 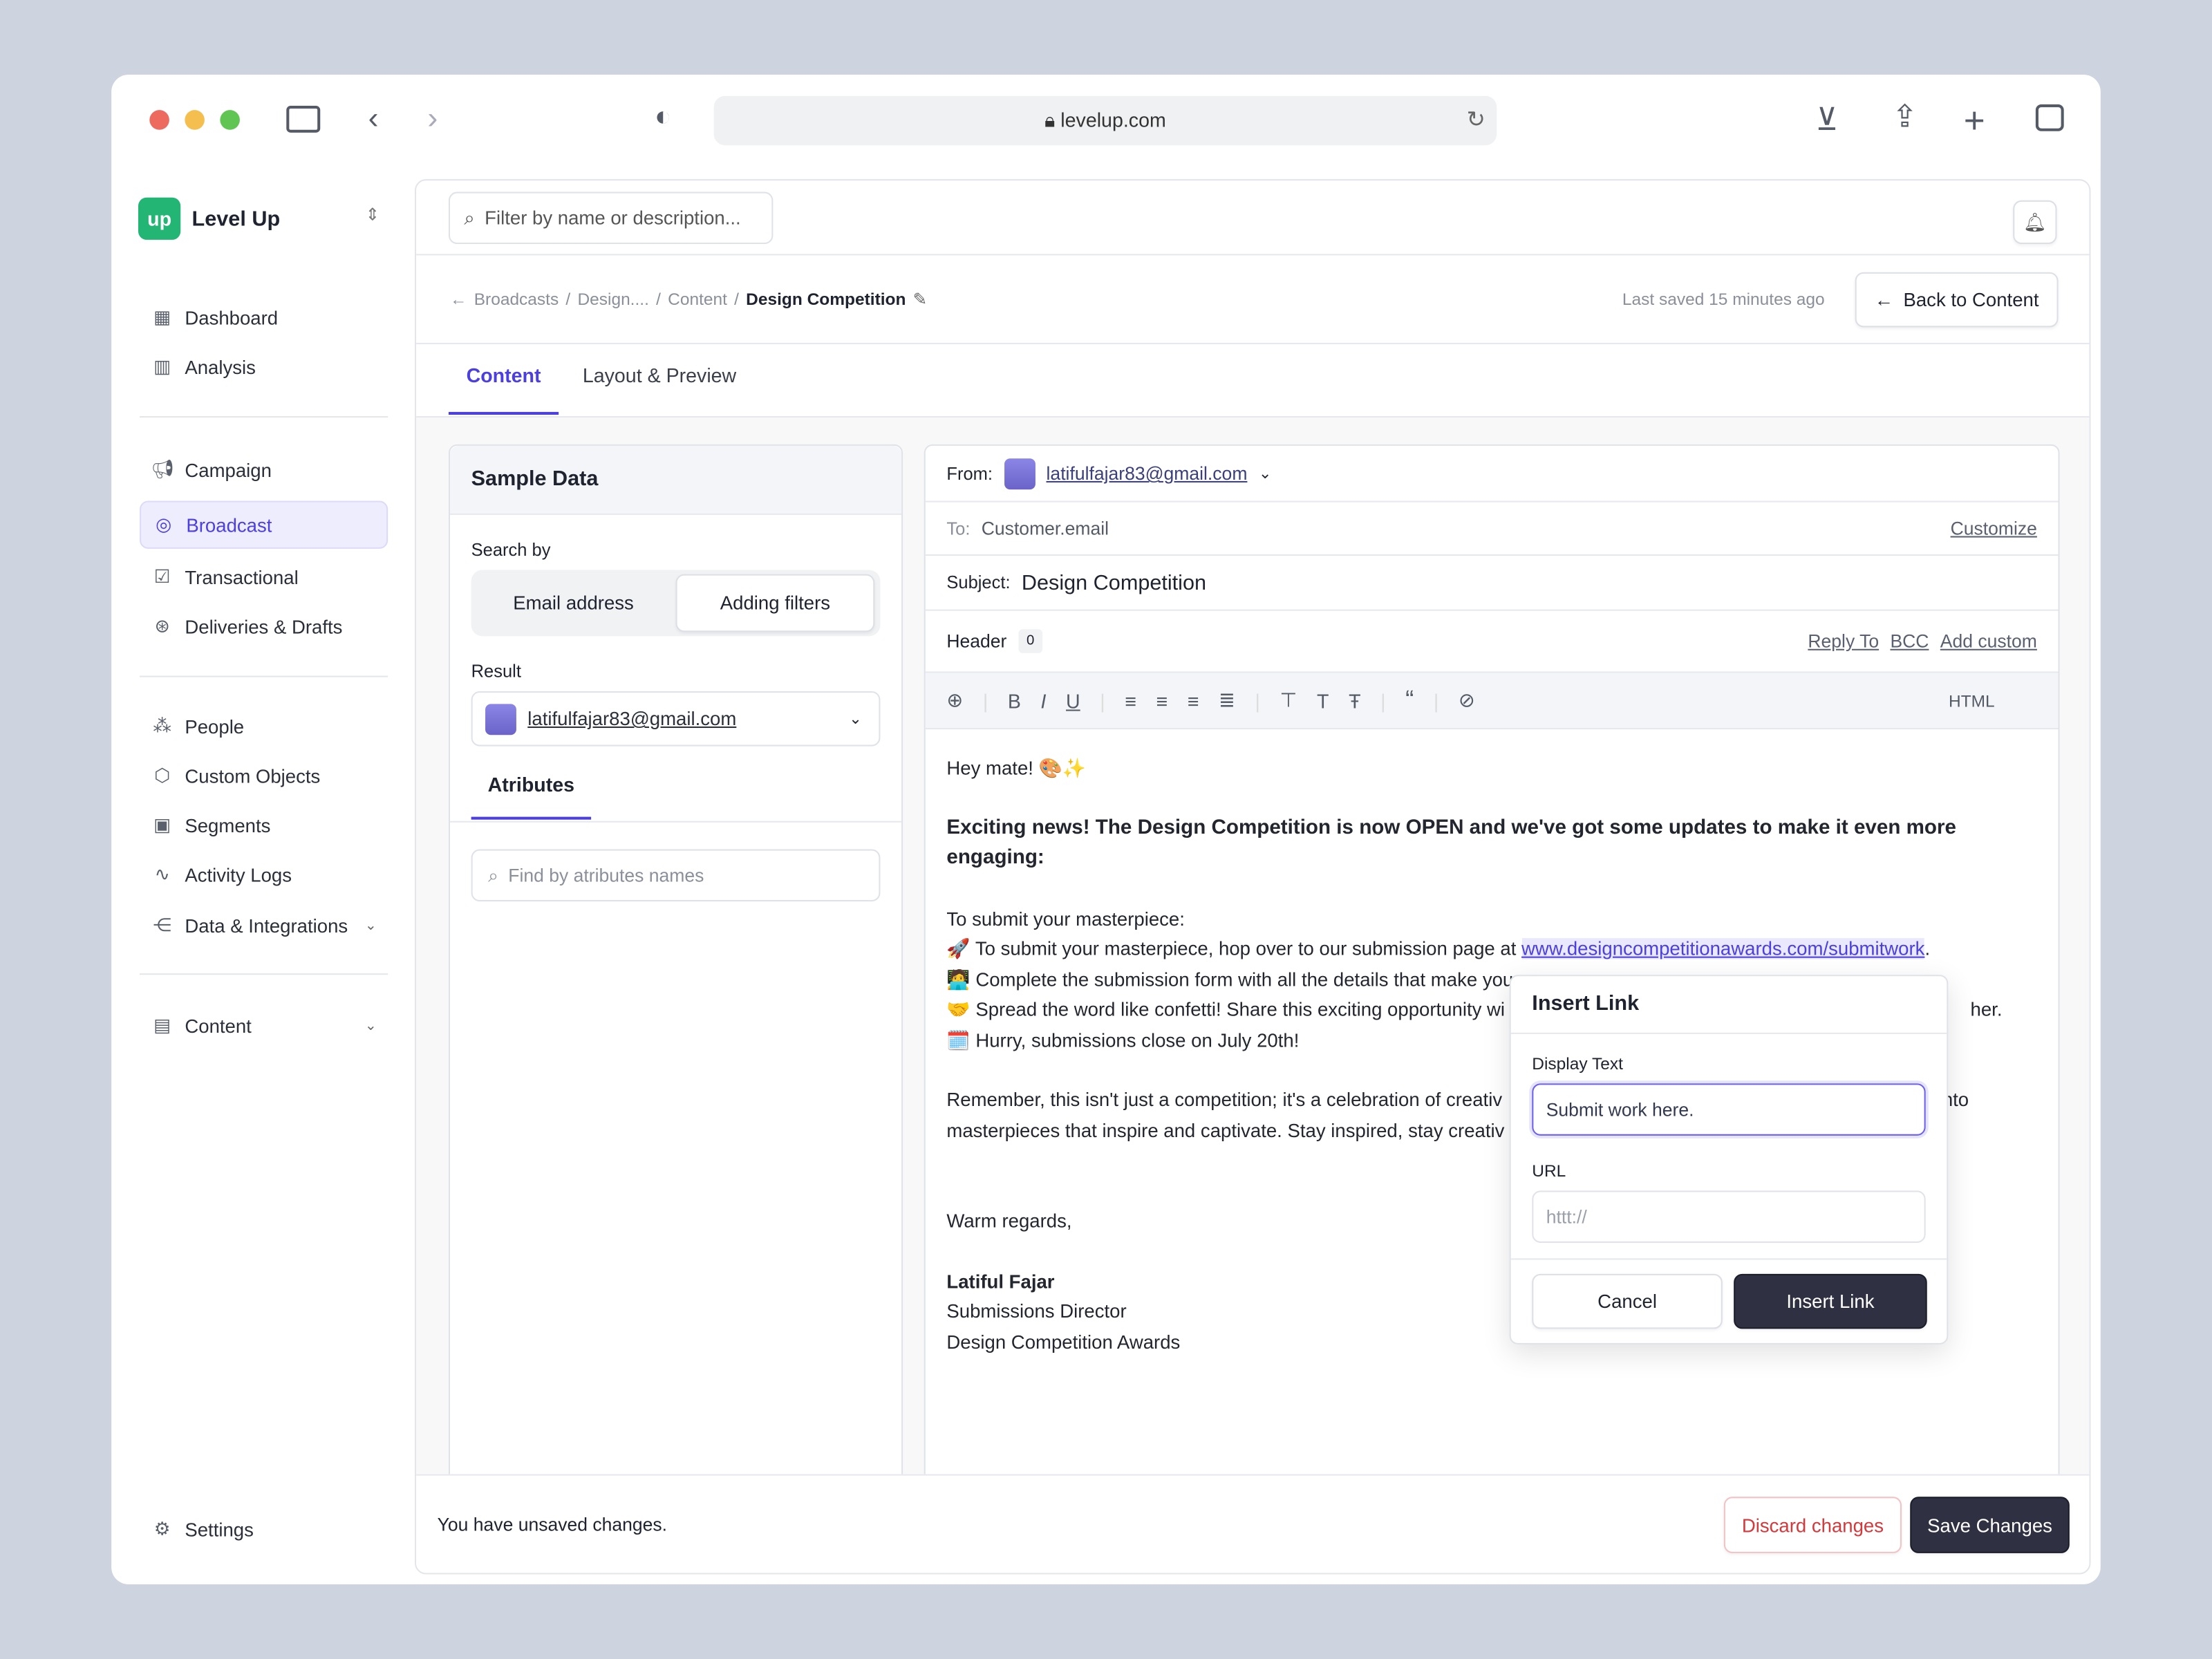 I want to click on back-to-content-button: ← Back to Content, so click(x=1957, y=300).